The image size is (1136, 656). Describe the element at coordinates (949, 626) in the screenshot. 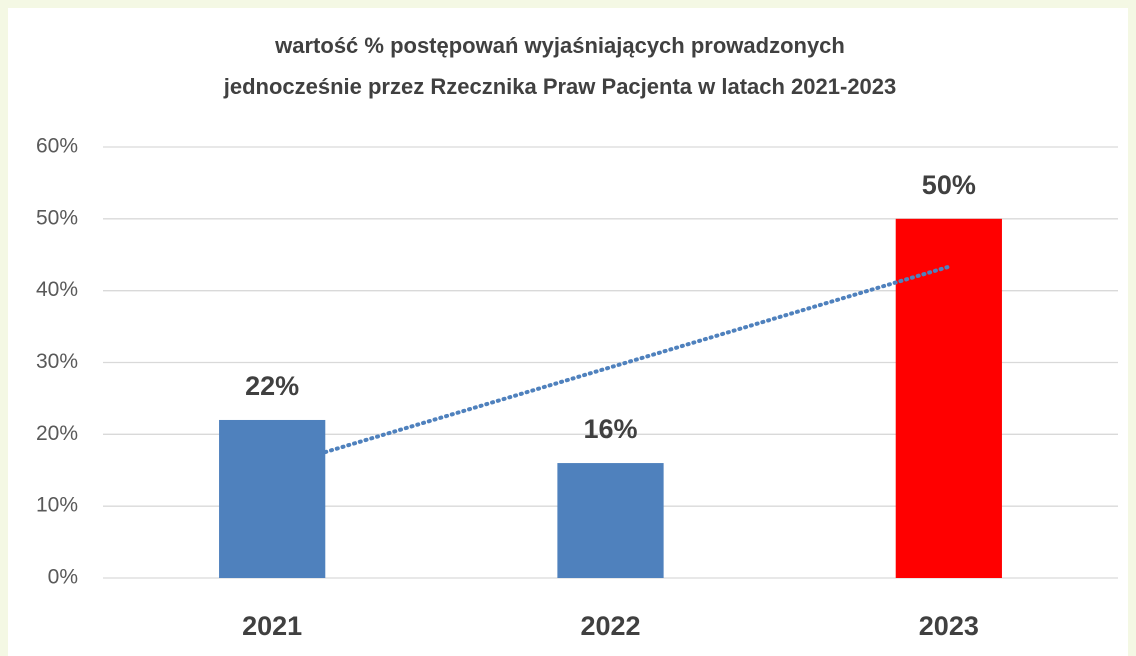

I see `x-tick-label: 2023` at that location.